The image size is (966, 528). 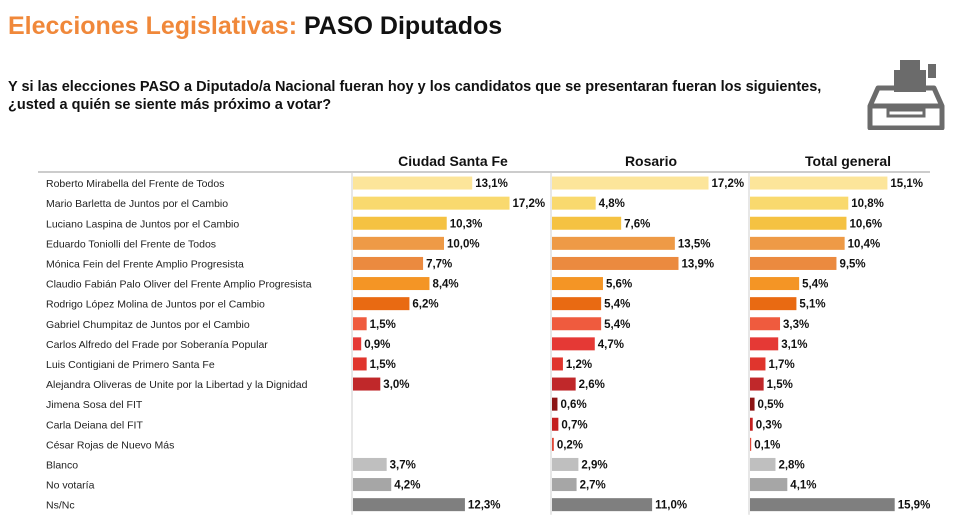 I want to click on category-label: Mario Barletta de Juntos por el Cambio, so click(x=137, y=204).